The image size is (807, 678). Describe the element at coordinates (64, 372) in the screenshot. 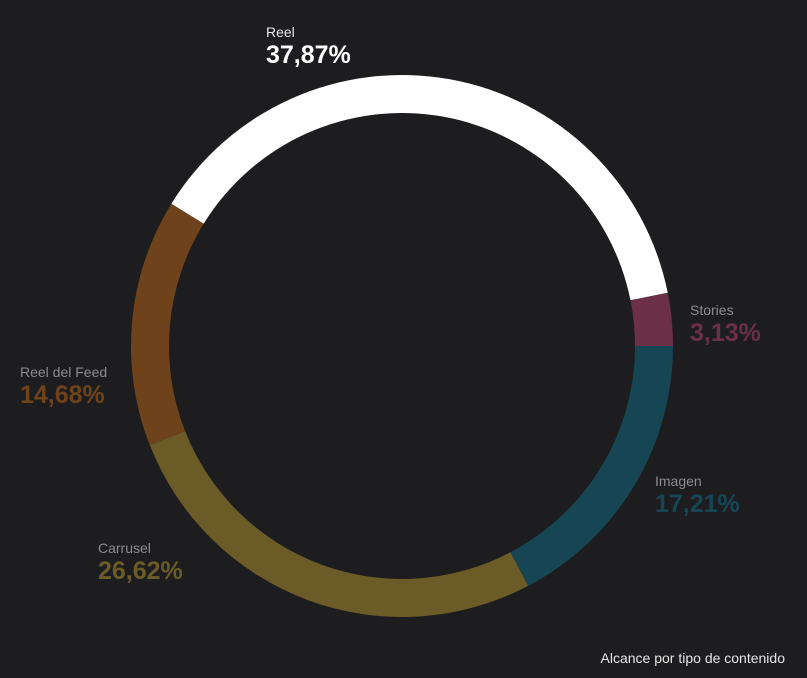

I see `slice-name: Reel del Feed` at that location.